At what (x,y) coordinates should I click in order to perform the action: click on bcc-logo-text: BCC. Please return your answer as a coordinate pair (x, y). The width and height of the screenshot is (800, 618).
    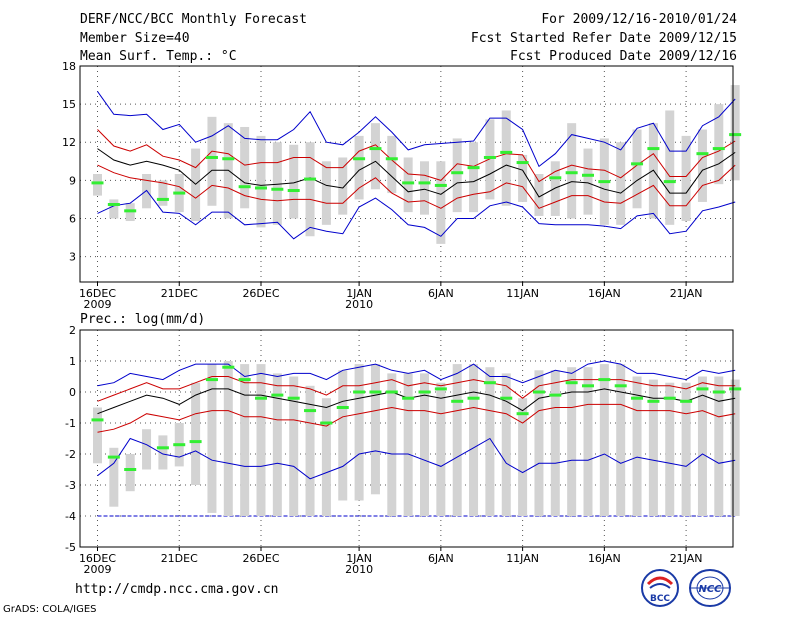
    Looking at the image, I should click on (660, 599).